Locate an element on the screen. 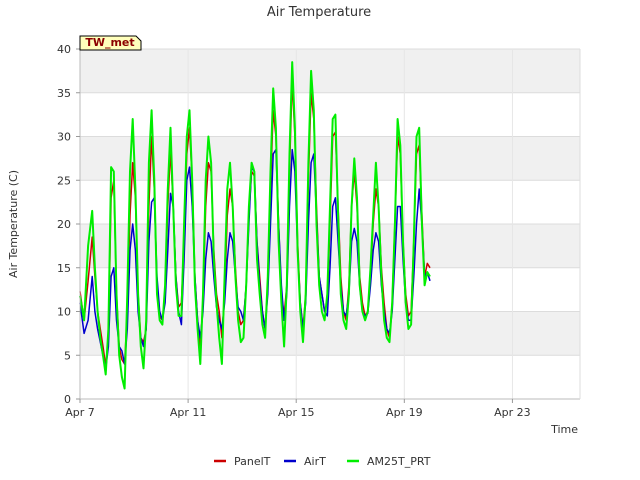 Image resolution: width=640 pixels, height=480 pixels. legend-label: PanelT is located at coordinates (252, 461).